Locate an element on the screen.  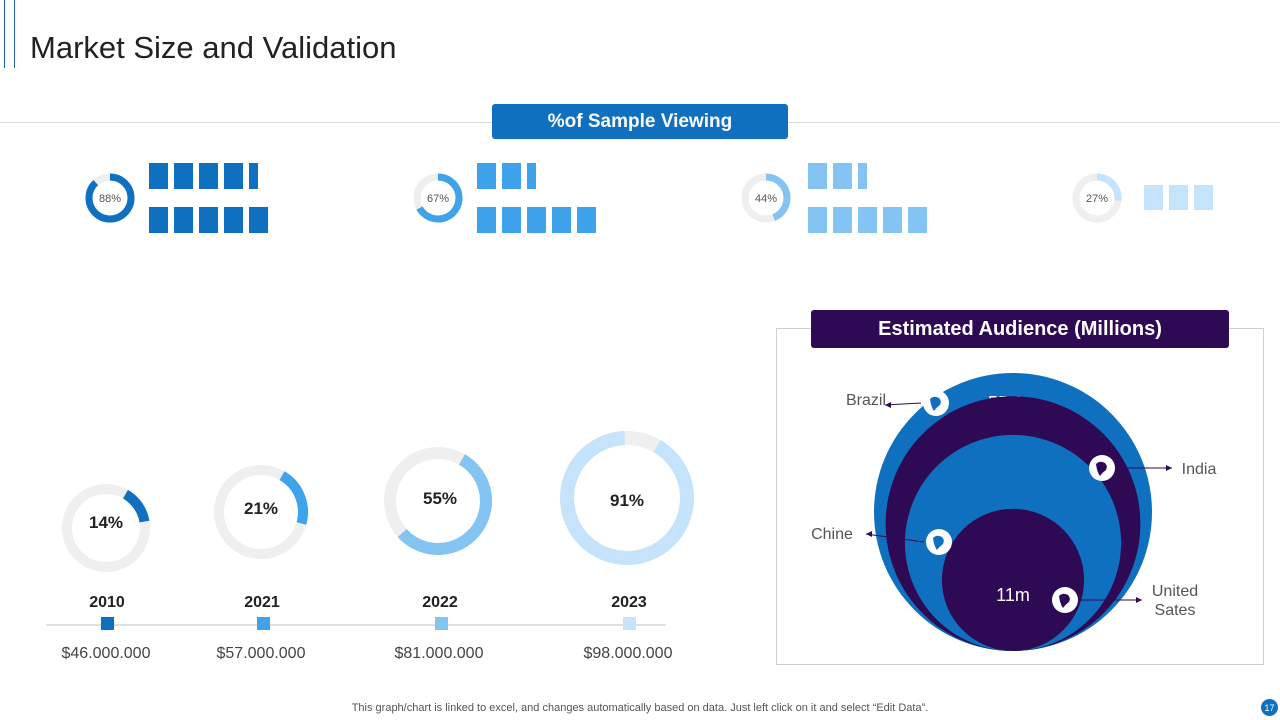
year-label: 2023 is located at coordinates (629, 602).